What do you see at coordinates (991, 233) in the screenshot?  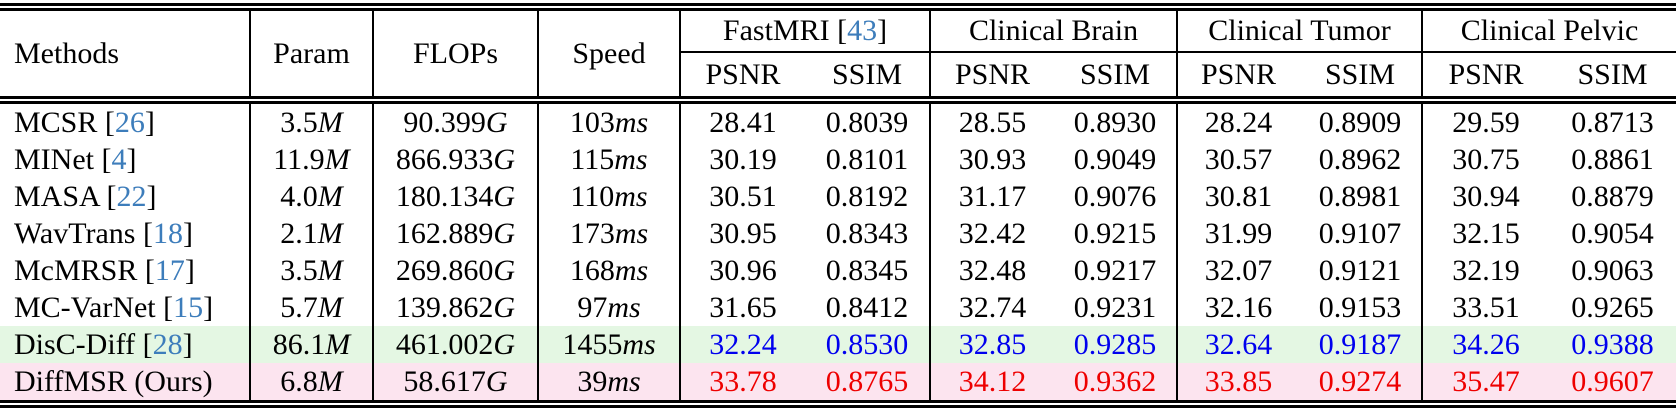 I see `metric-cell: 32.42` at bounding box center [991, 233].